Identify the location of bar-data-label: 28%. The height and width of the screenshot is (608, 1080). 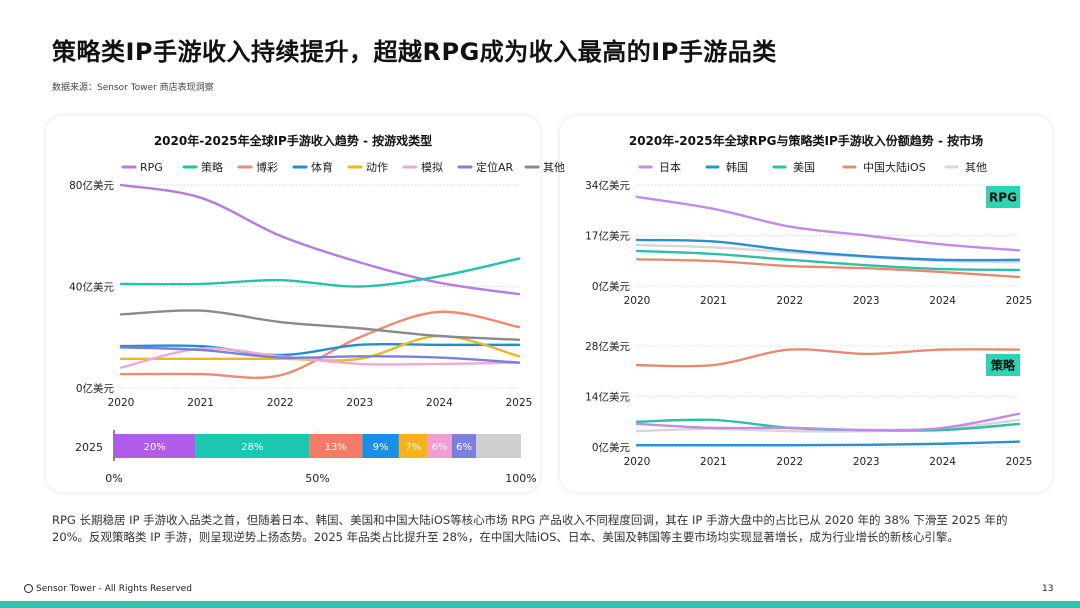
(252, 447).